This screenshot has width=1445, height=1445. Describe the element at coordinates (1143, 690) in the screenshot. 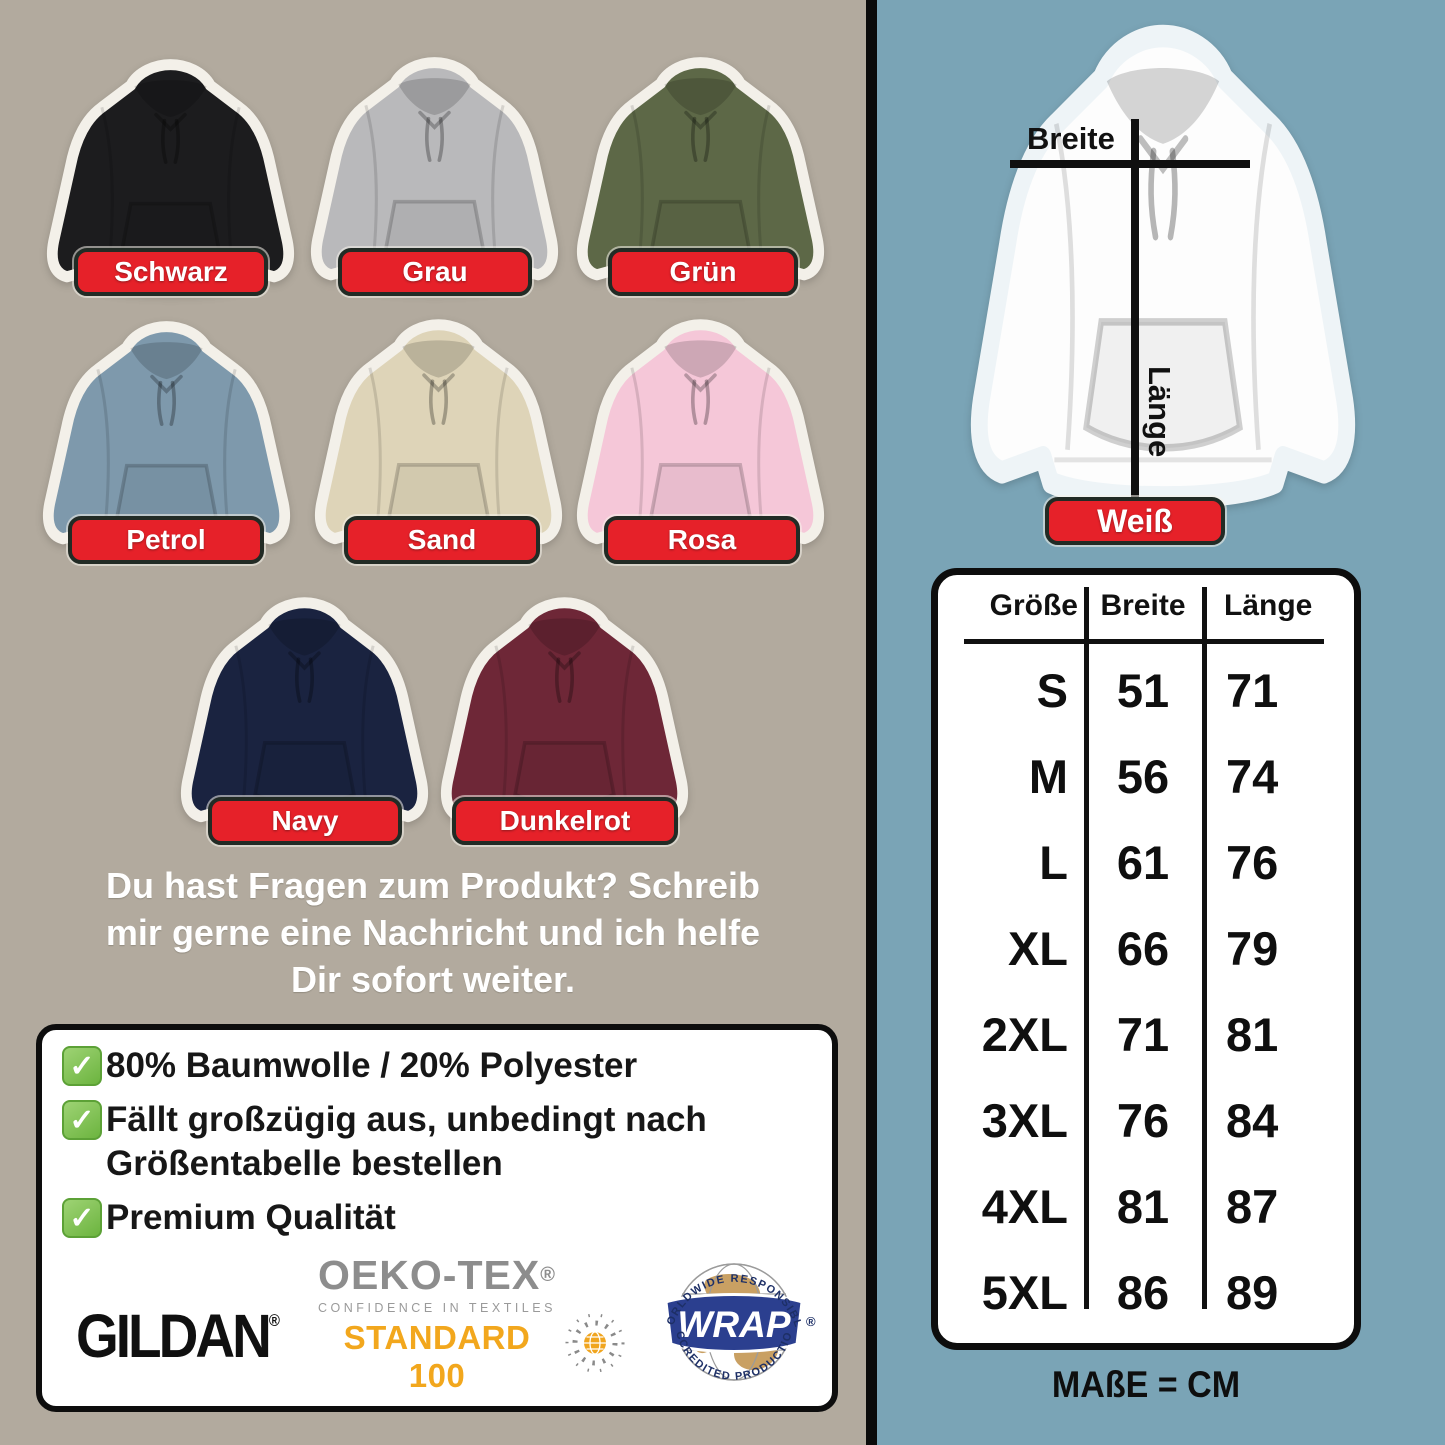

I see `width-cell: 51` at that location.